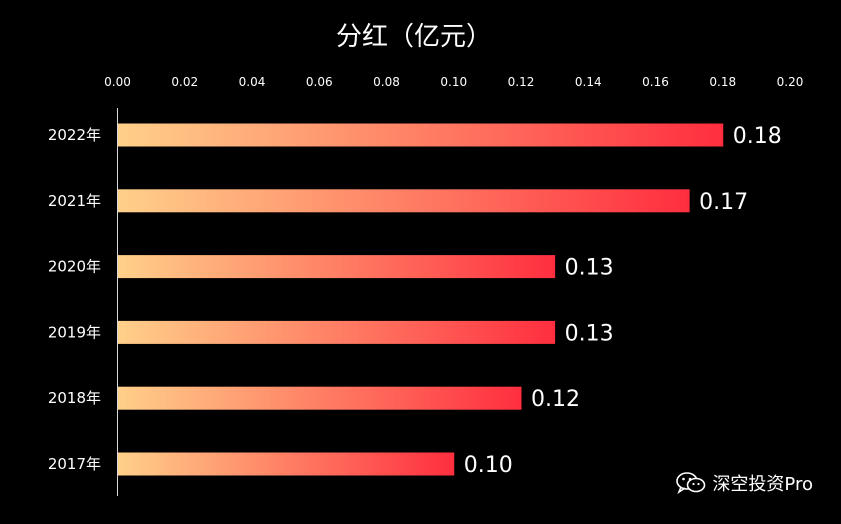 This screenshot has width=841, height=524. Describe the element at coordinates (588, 82) in the screenshot. I see `x-tick-label: 0.14` at that location.